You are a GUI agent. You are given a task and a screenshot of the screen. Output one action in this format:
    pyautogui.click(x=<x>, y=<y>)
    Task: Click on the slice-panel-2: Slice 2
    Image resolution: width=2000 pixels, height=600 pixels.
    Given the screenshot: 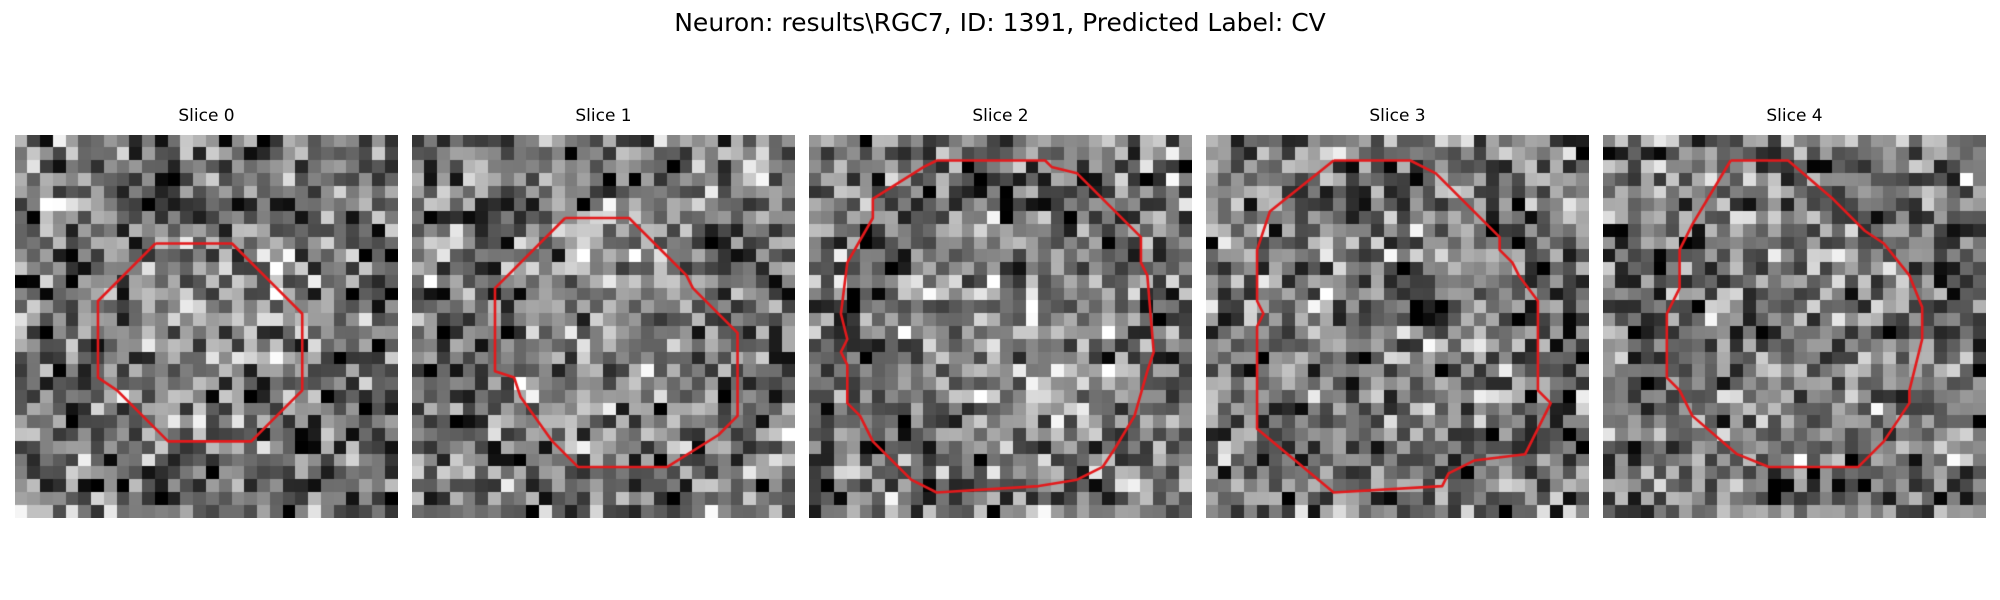 What is the action you would take?
    pyautogui.click(x=1000, y=312)
    